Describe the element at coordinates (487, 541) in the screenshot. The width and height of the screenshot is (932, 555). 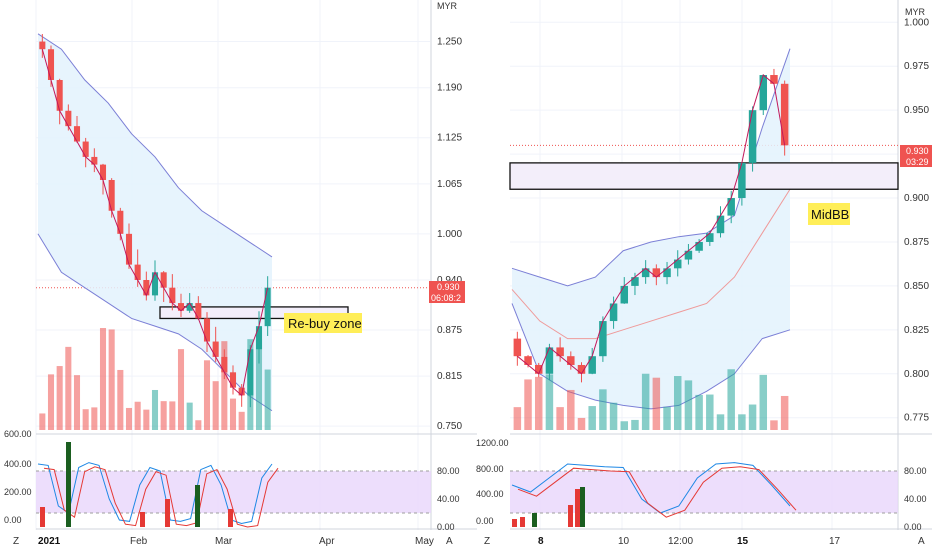
I see `right-corner-z: Z` at that location.